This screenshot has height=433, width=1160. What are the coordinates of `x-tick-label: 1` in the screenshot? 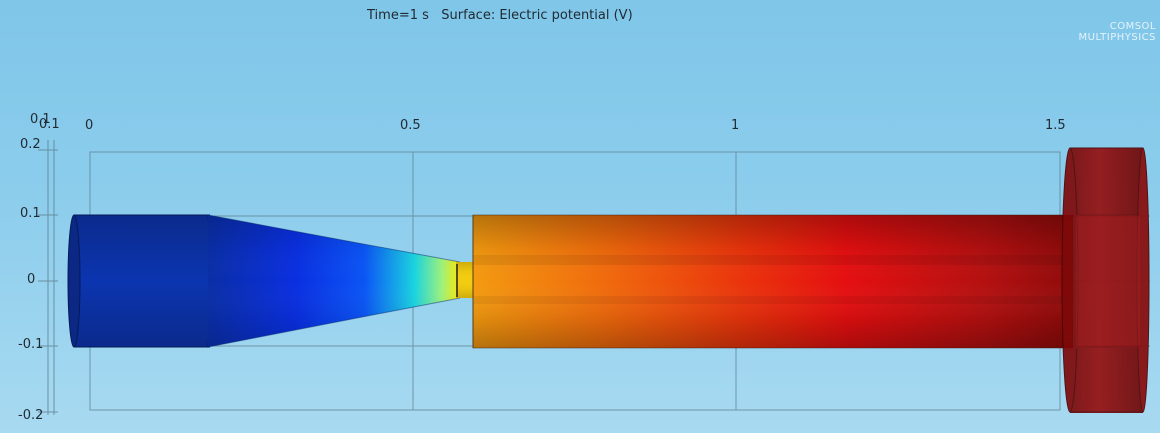 It's located at (735, 125).